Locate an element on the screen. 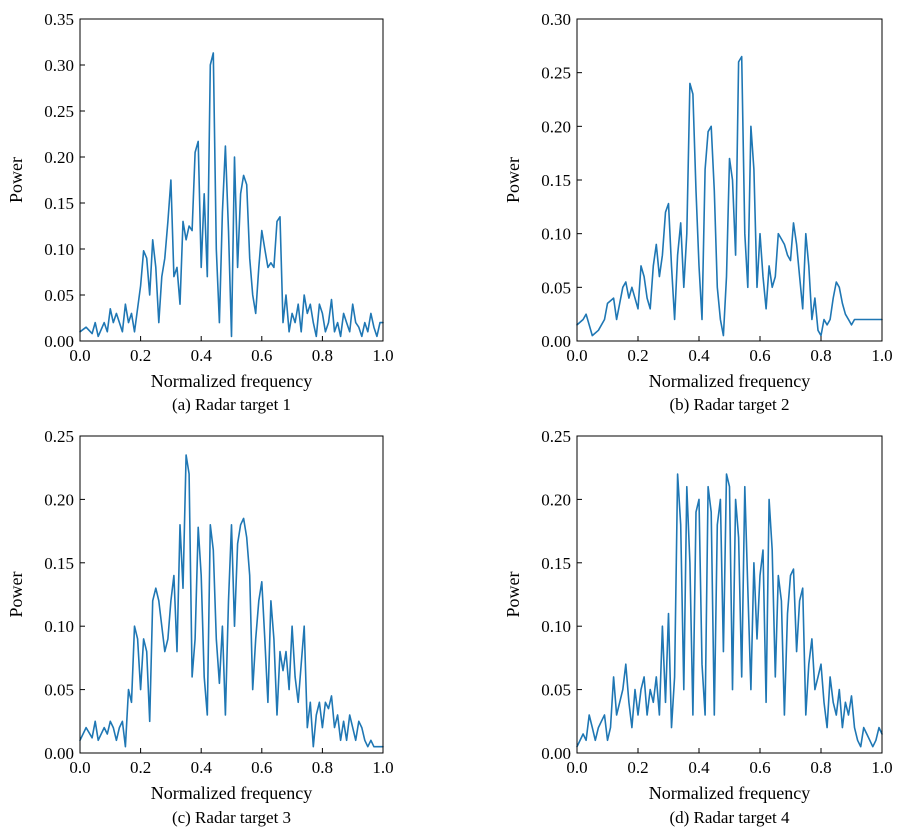 The width and height of the screenshot is (898, 837). x-tick-label-1-5: 1.0 is located at coordinates (382, 355).